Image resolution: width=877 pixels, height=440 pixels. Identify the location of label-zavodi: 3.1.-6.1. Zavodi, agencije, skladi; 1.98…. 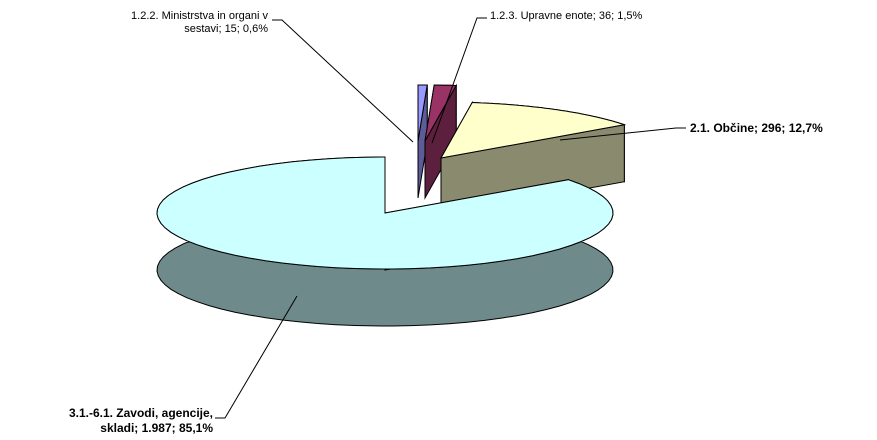
(110, 421).